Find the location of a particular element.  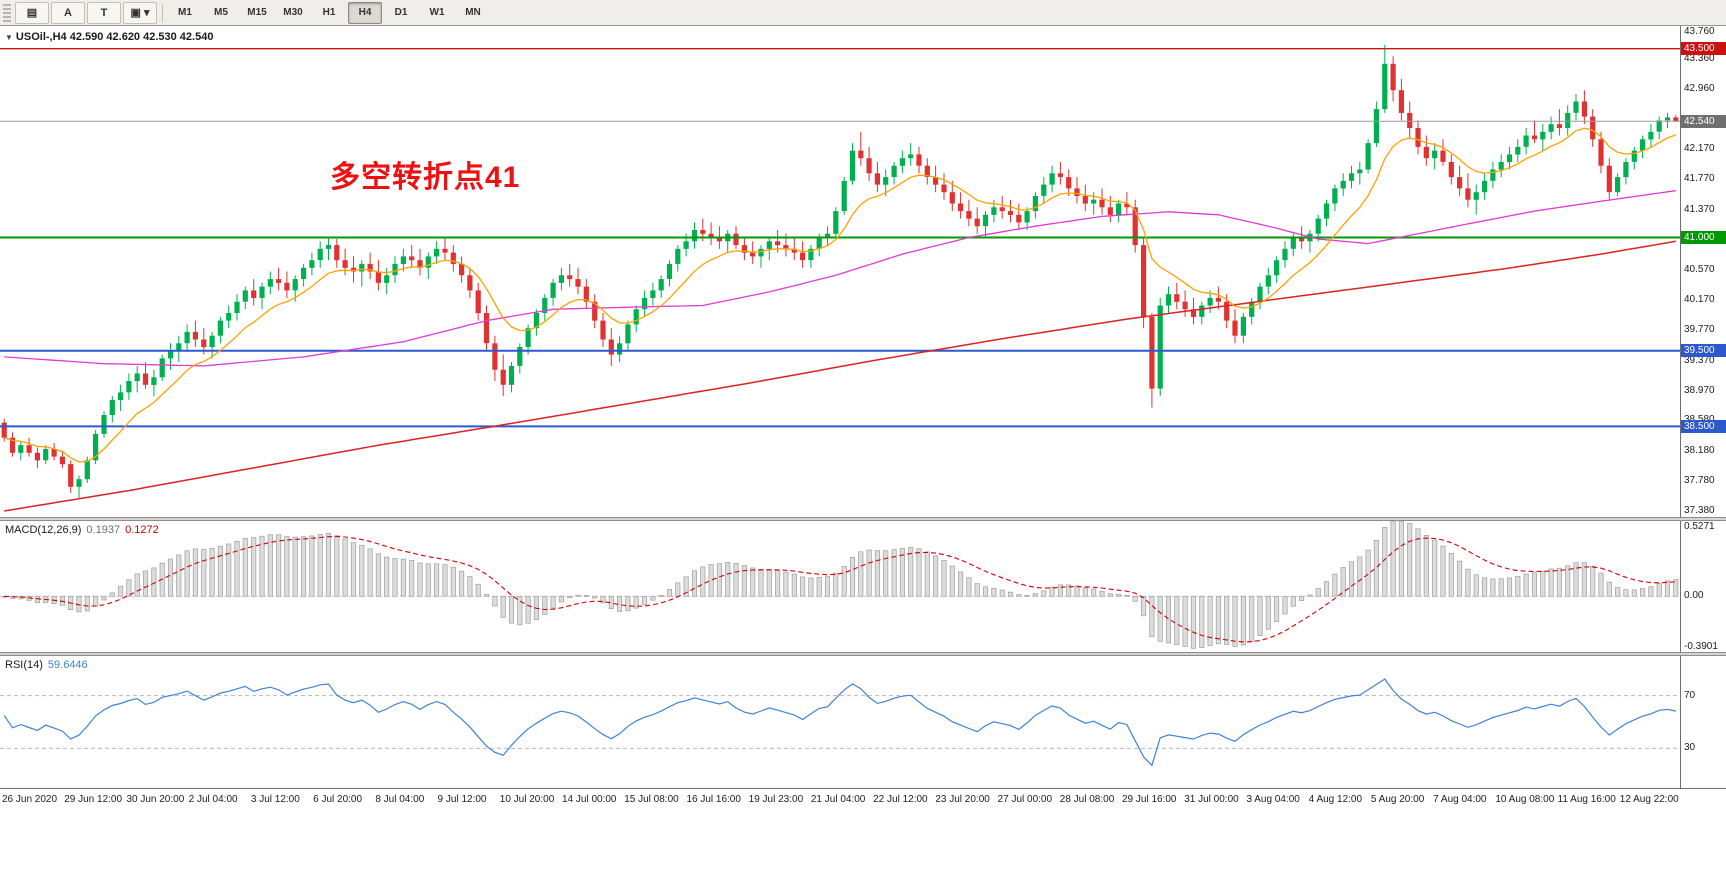

symbol-ohlc-text: USOil-,H4 42.590 42.620 42.530 42.540 is located at coordinates (114, 37).